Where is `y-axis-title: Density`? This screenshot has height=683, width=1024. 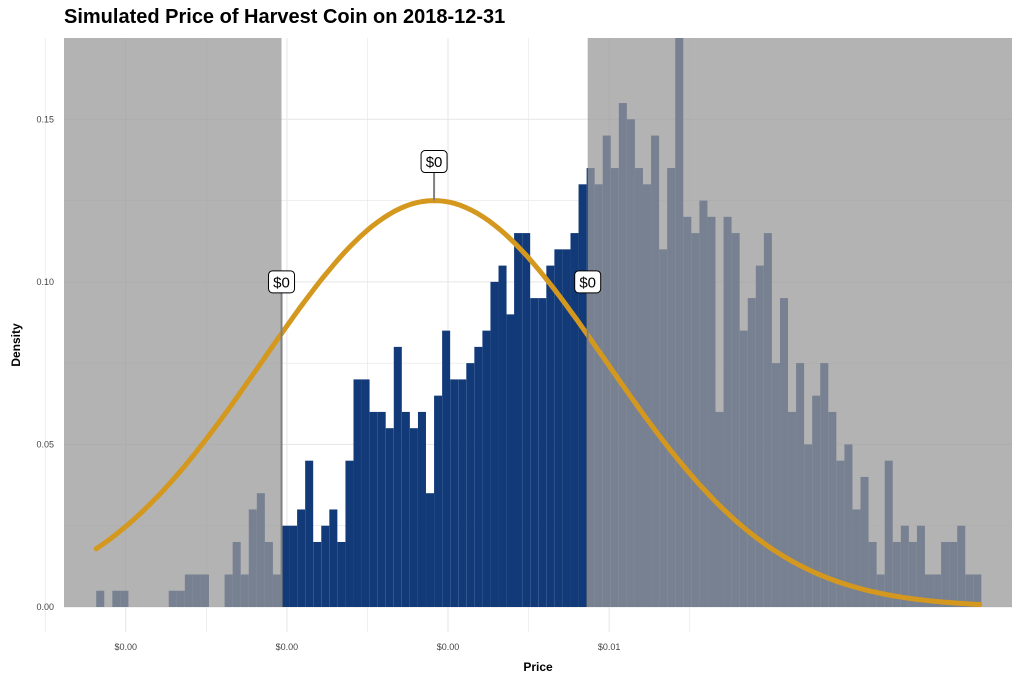 y-axis-title: Density is located at coordinates (16, 345).